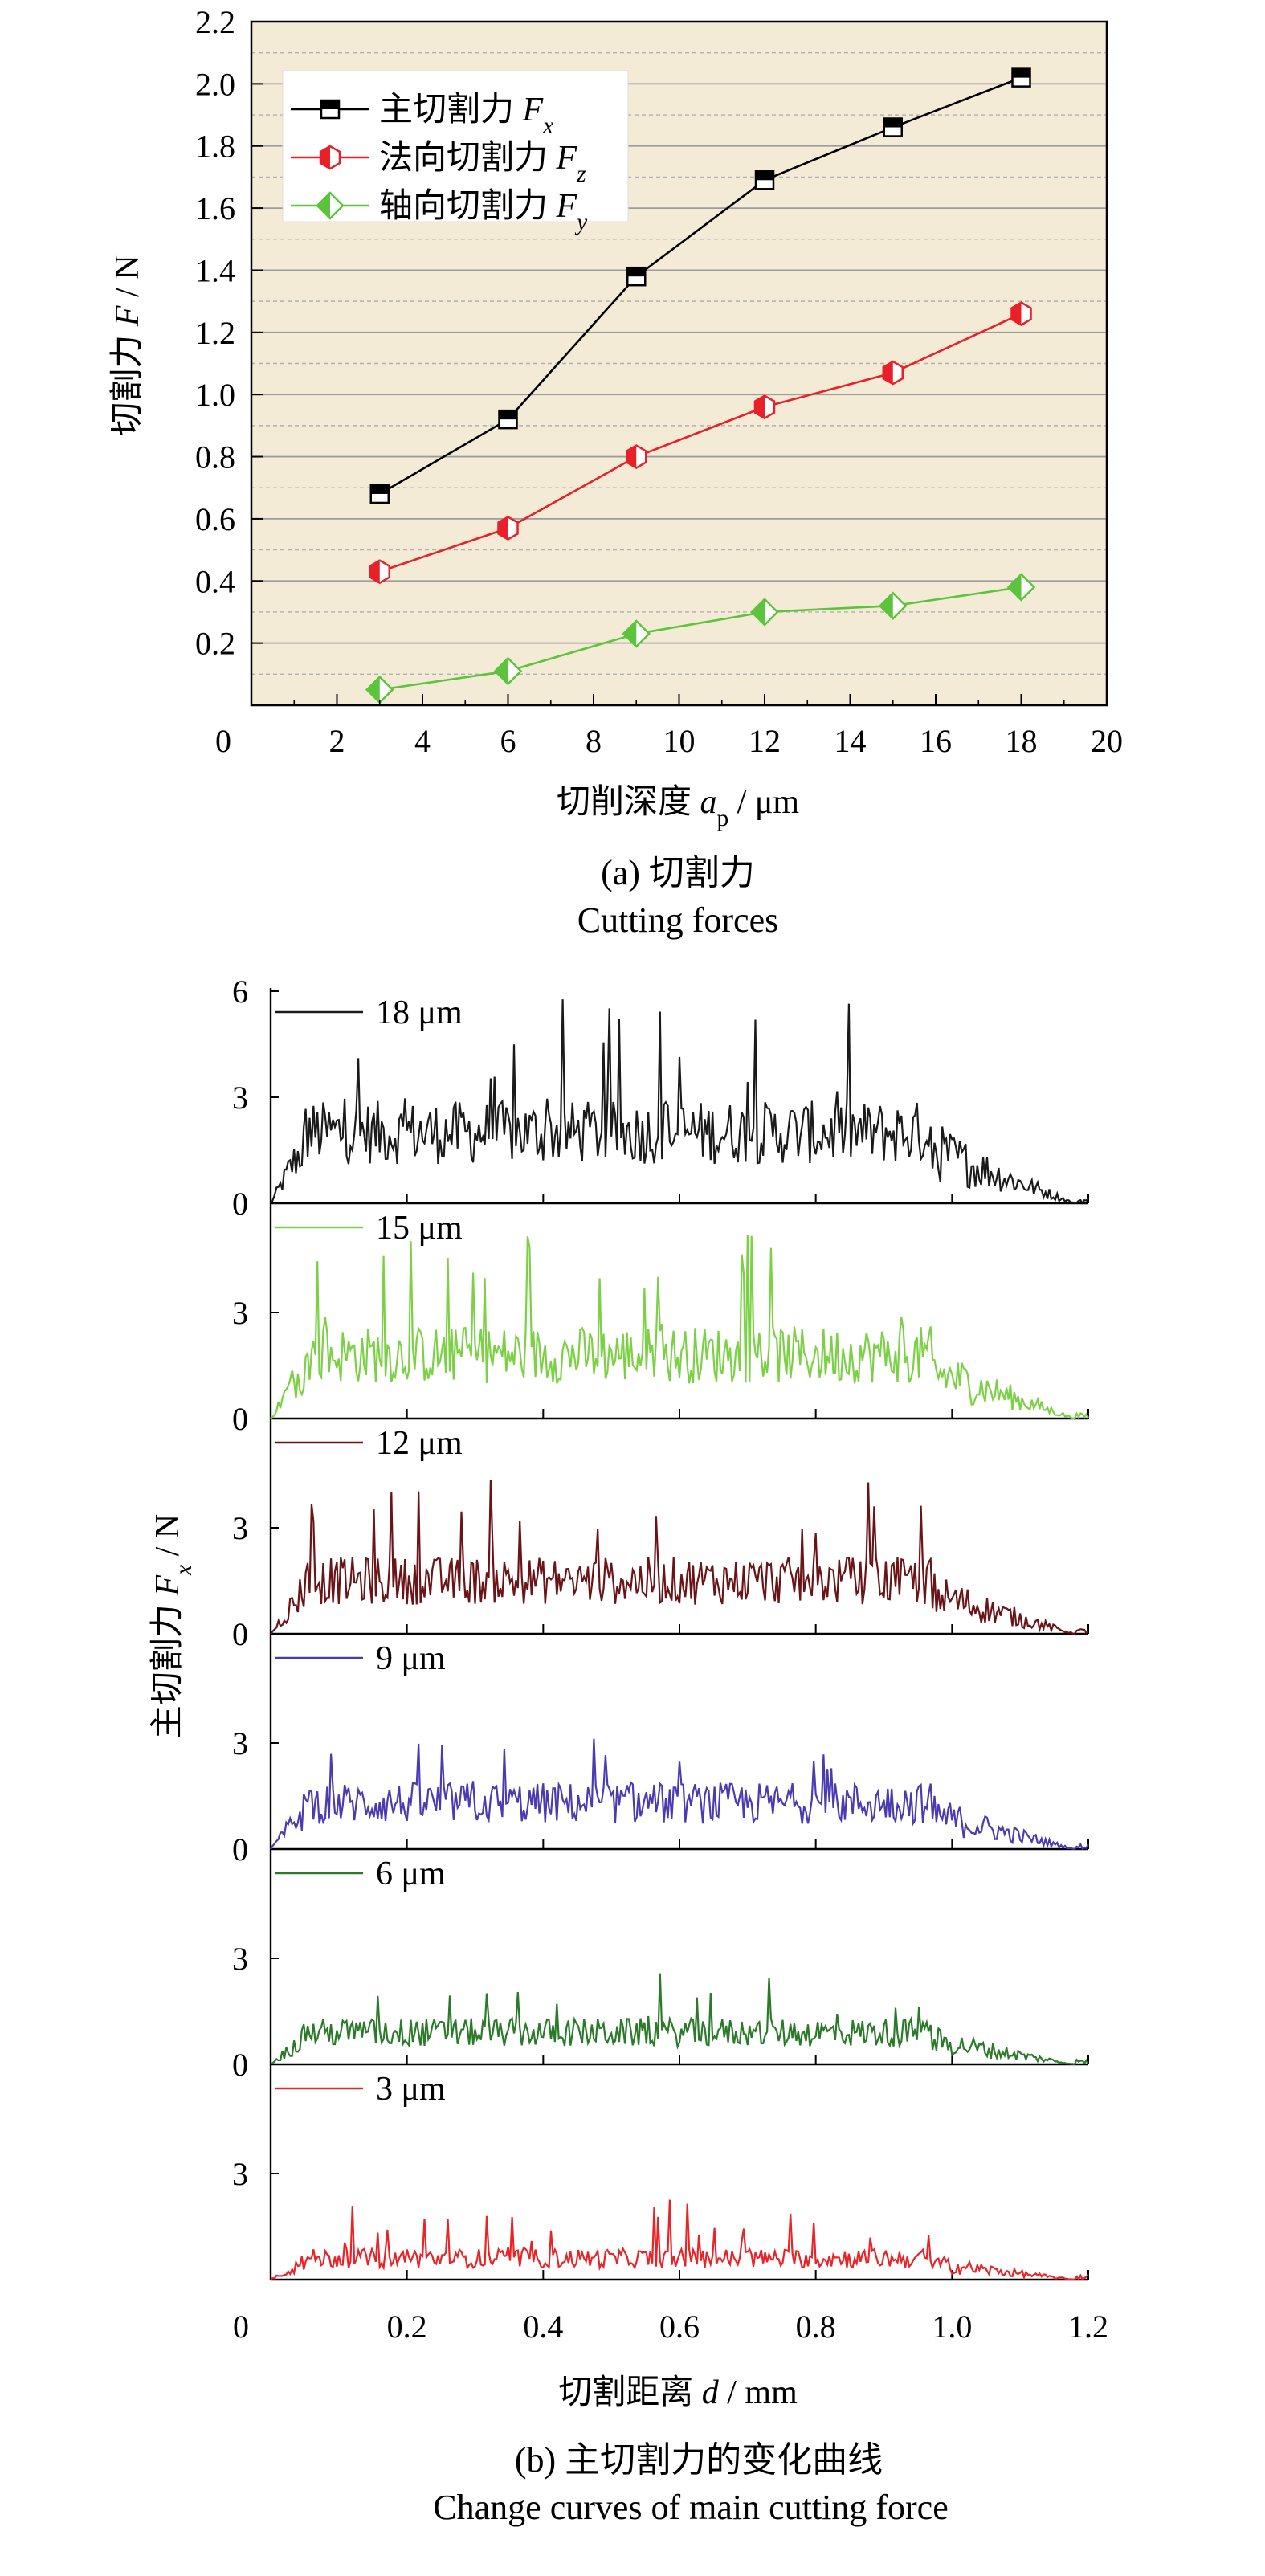 Image resolution: width=1265 pixels, height=2576 pixels. Describe the element at coordinates (466, 115) in the screenshot. I see `legend-label: 主切割力 Fx` at that location.